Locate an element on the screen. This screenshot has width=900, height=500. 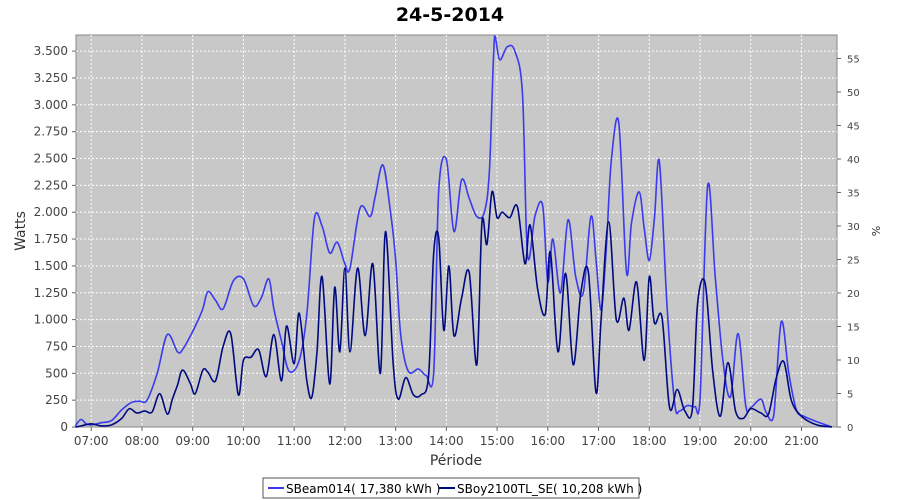
y2-axis: 0 5 10 15 20 25 30 35 40 45 50 55 is located at coordinates (848, 244).